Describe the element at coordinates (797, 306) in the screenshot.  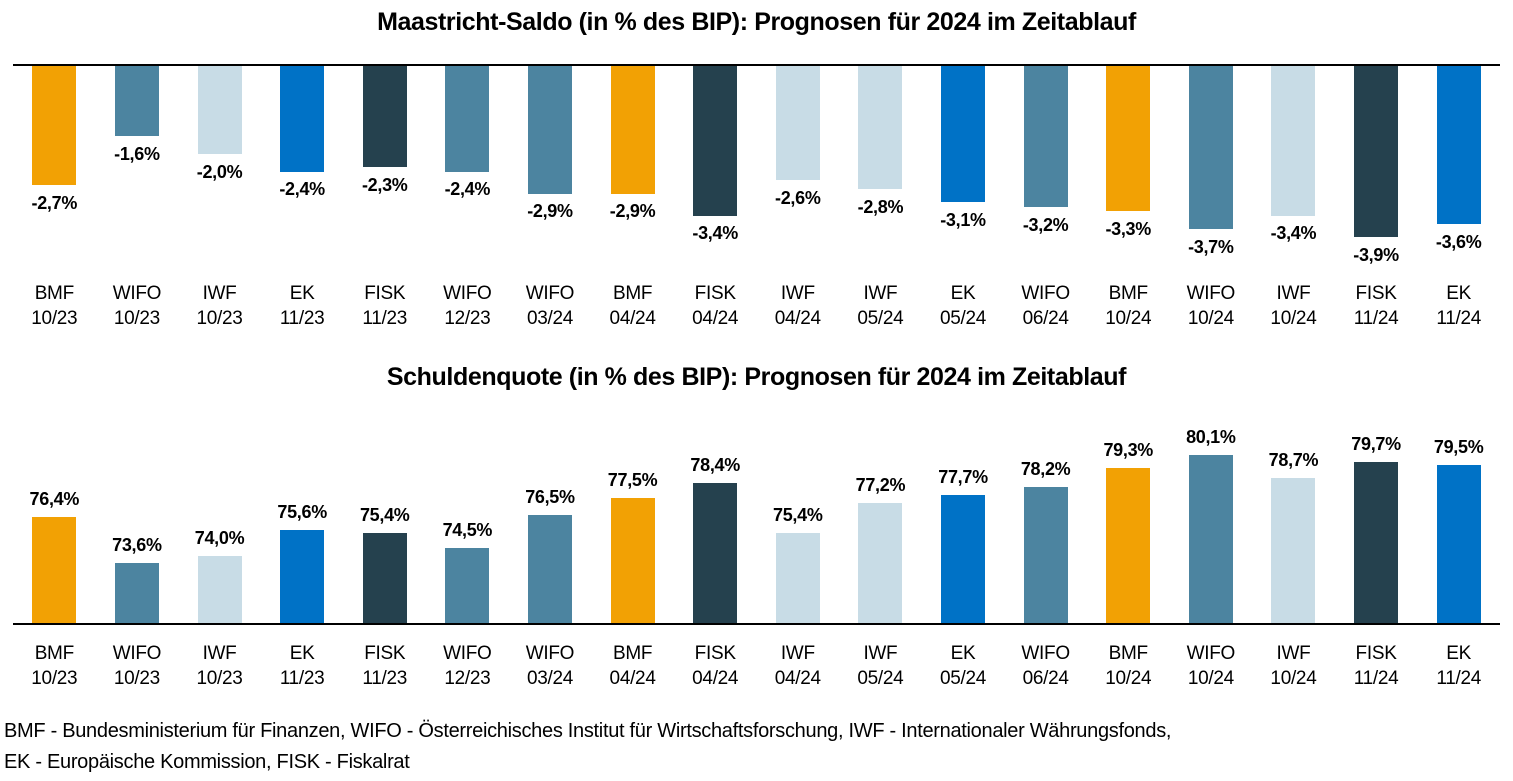
I see `category-label: IWF 04/24` at that location.